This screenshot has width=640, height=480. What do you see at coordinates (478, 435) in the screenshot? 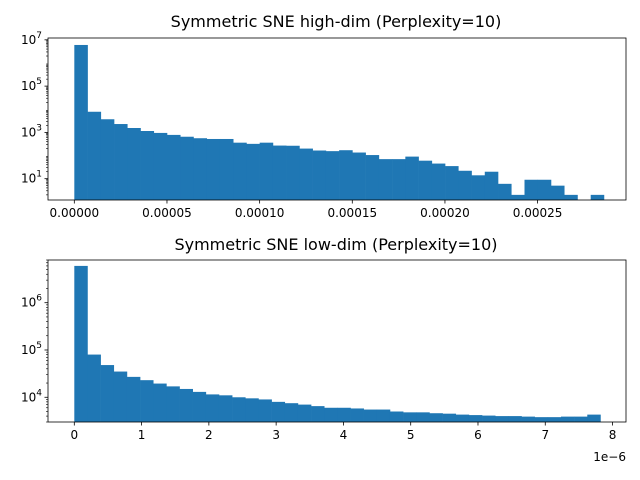
I see `x-tick-label: 6` at bounding box center [478, 435].